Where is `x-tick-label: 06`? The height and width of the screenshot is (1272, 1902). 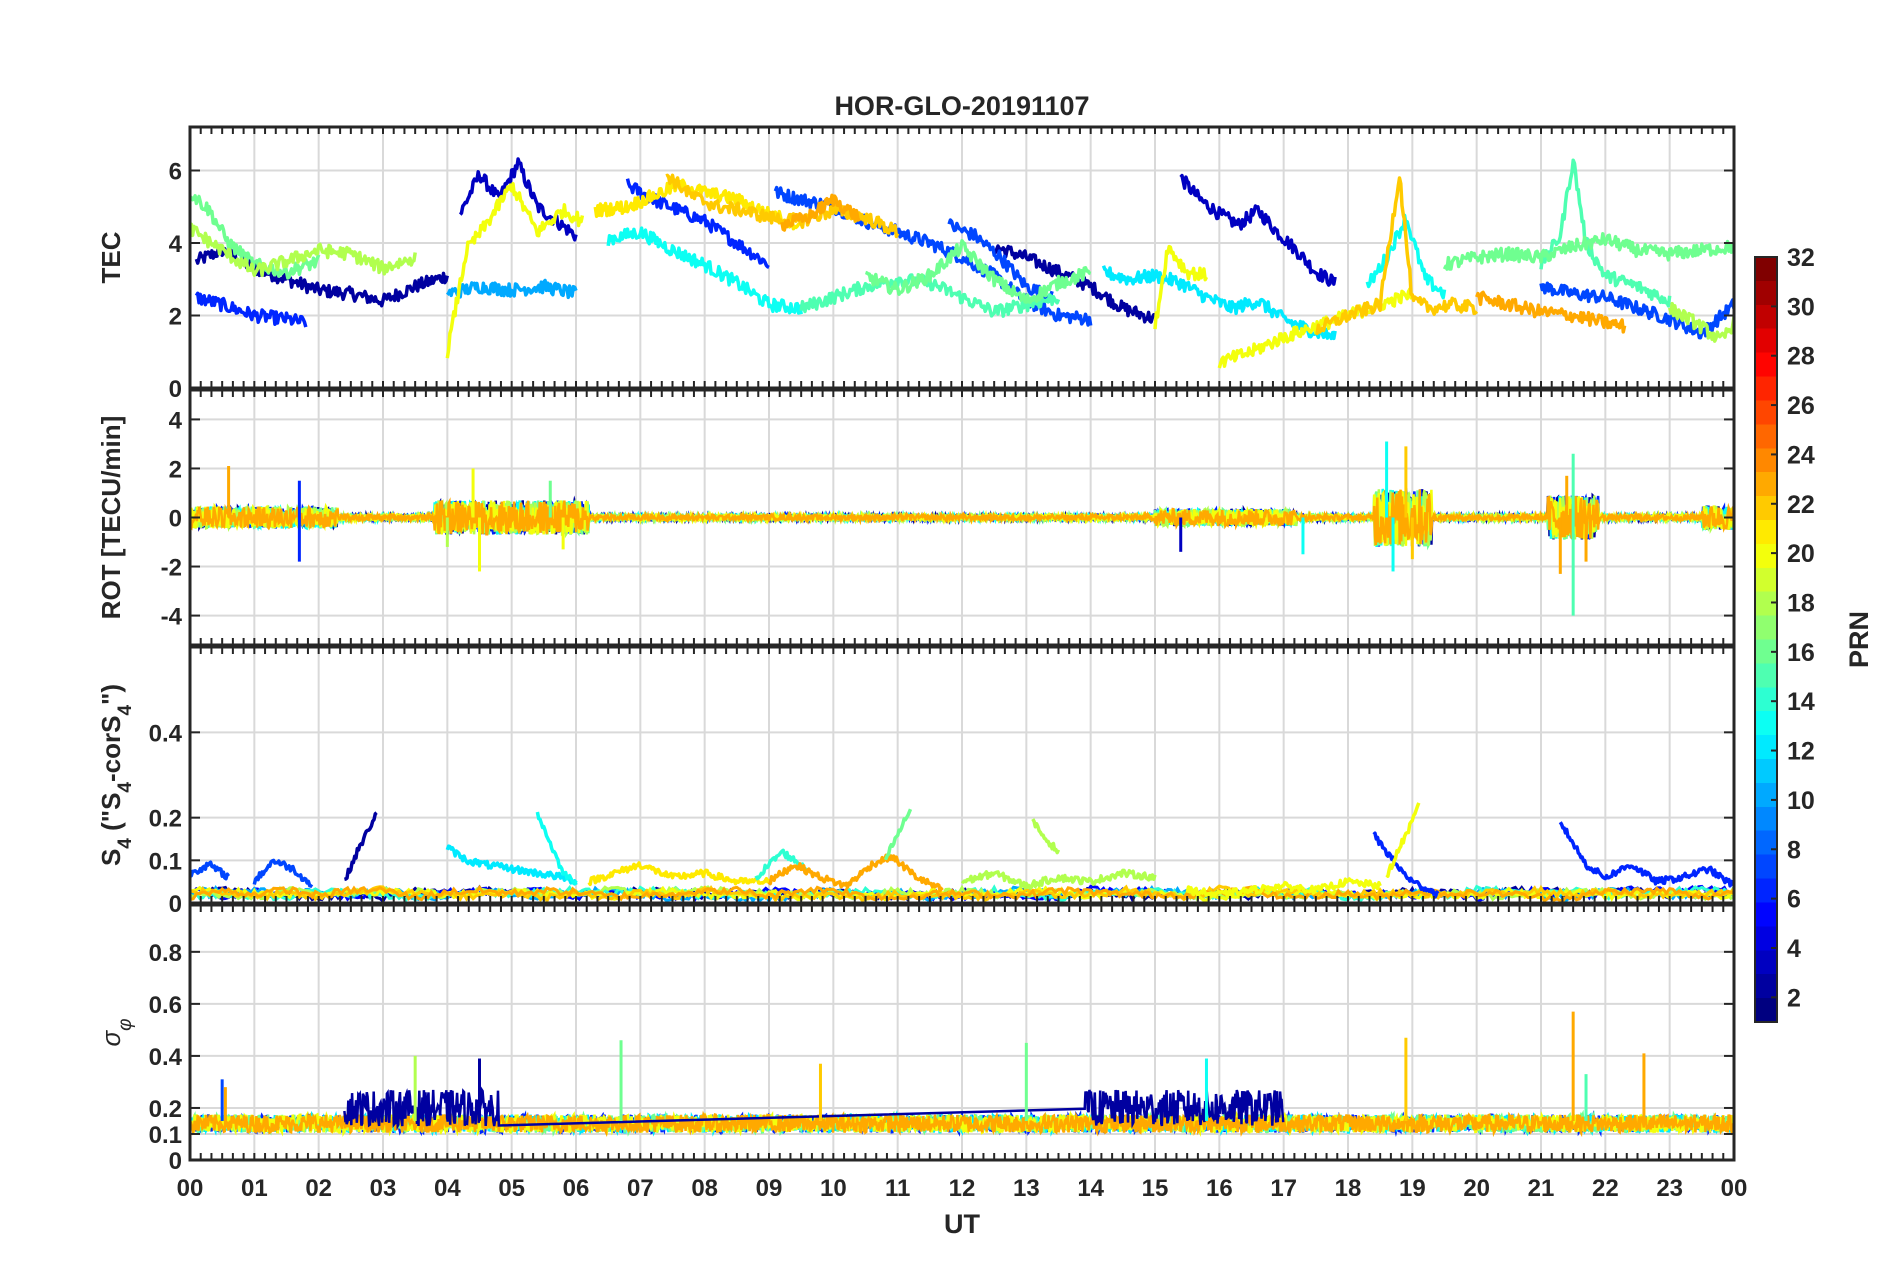 x-tick-label: 06 is located at coordinates (576, 1188).